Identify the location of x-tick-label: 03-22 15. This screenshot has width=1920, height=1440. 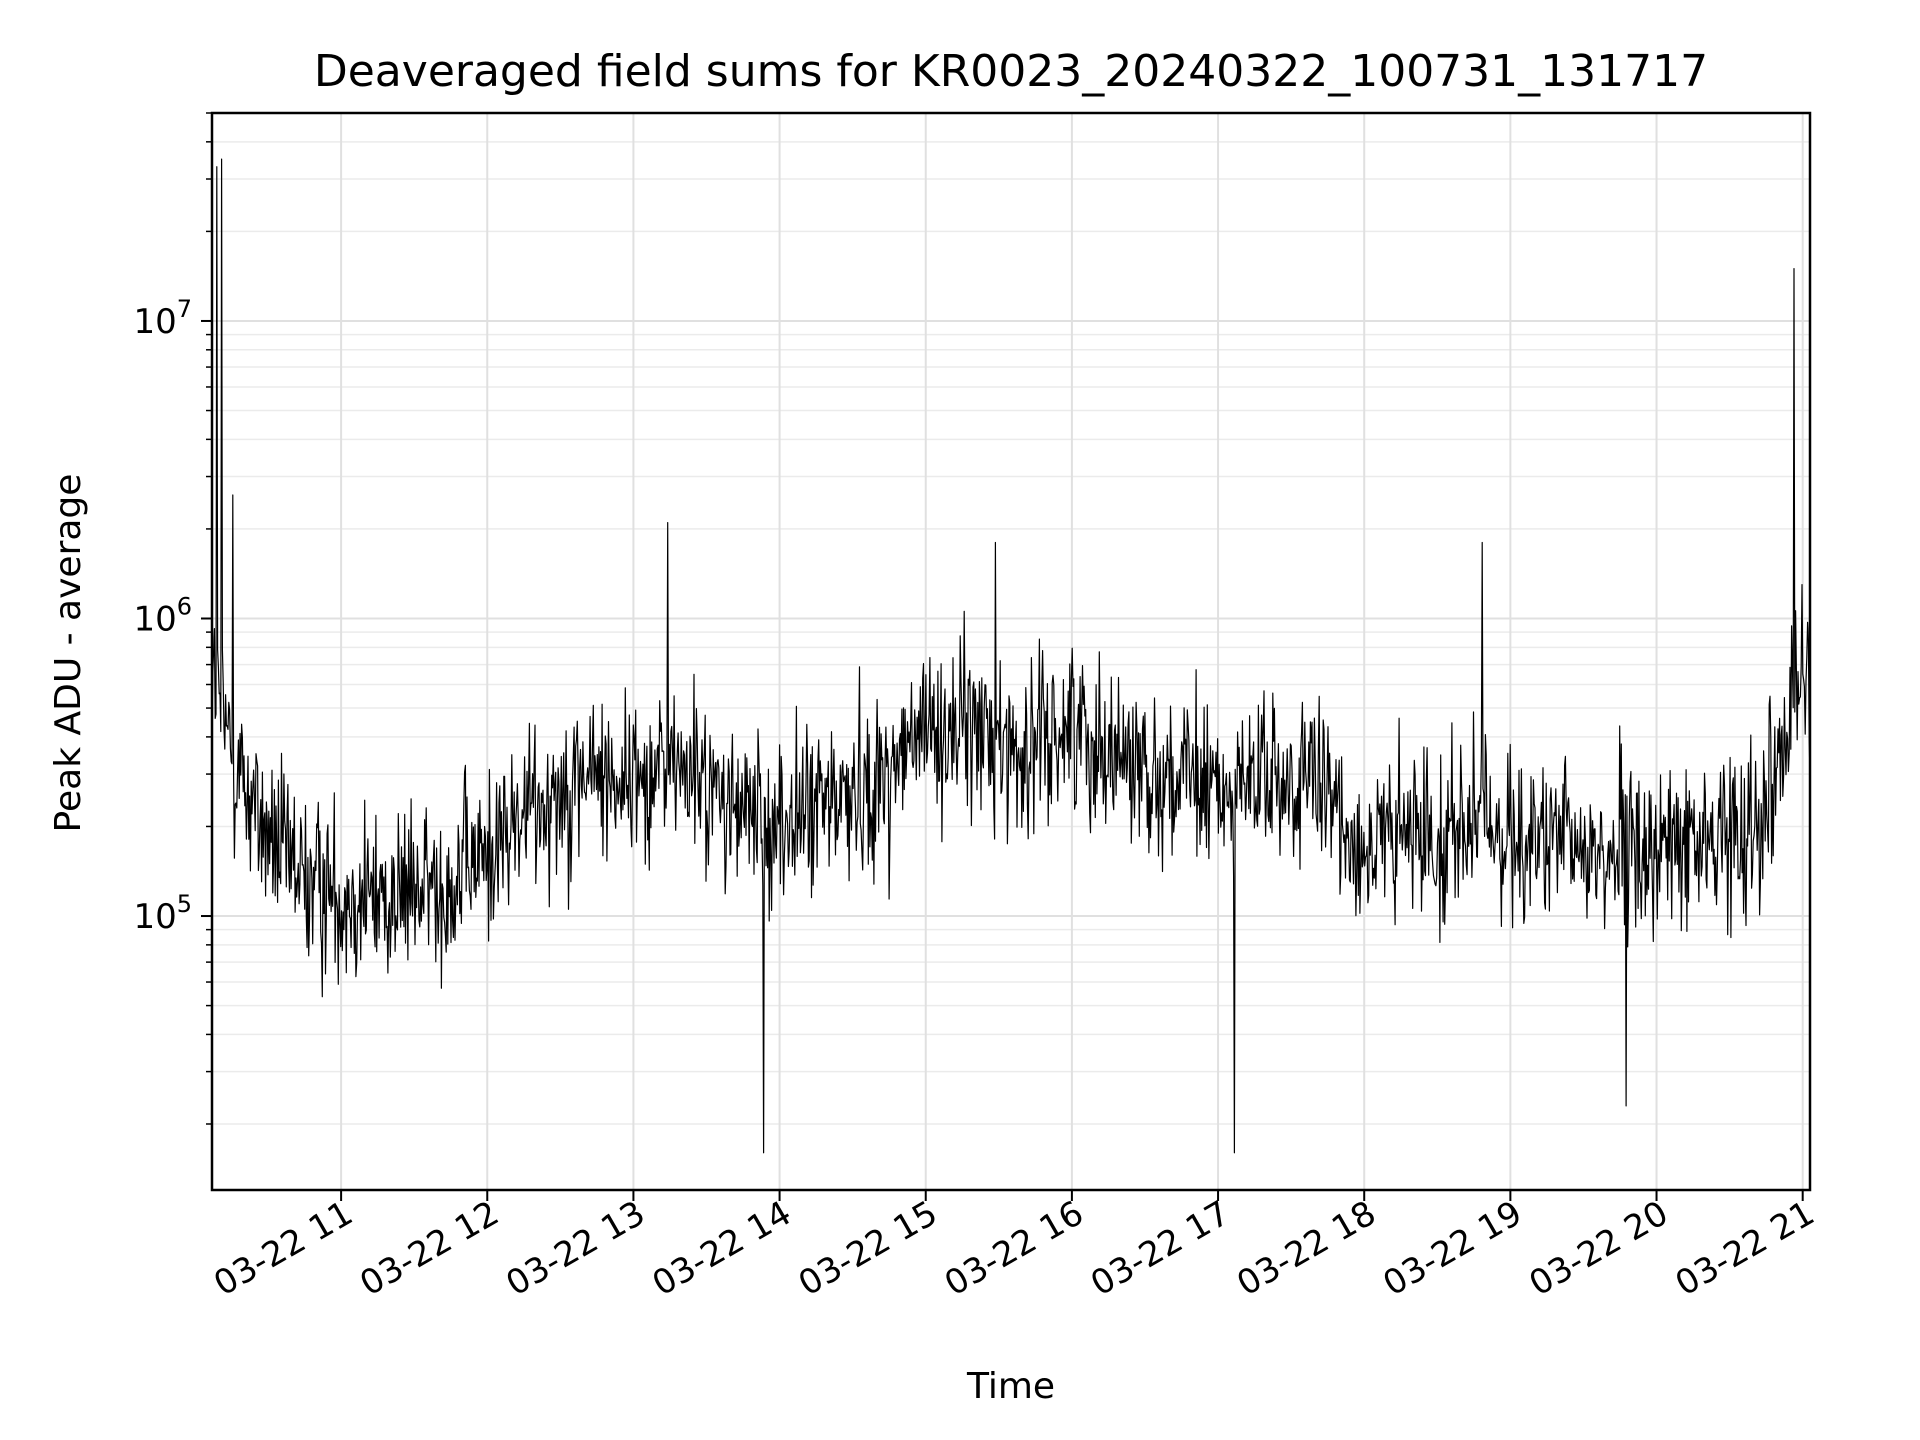
(868, 1248).